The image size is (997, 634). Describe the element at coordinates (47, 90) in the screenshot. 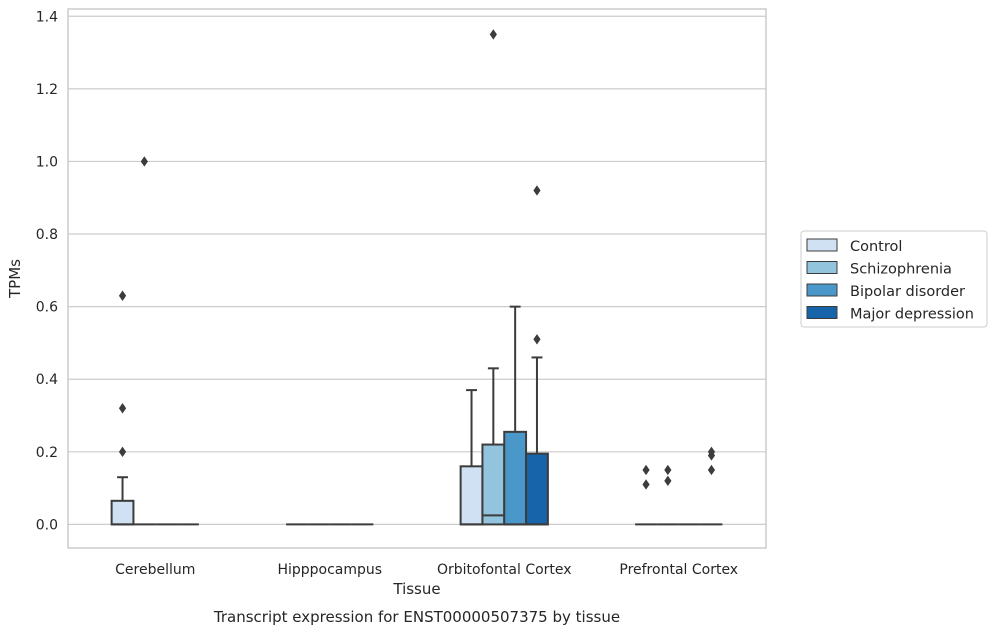

I see `y-tick-label: 1.2` at that location.